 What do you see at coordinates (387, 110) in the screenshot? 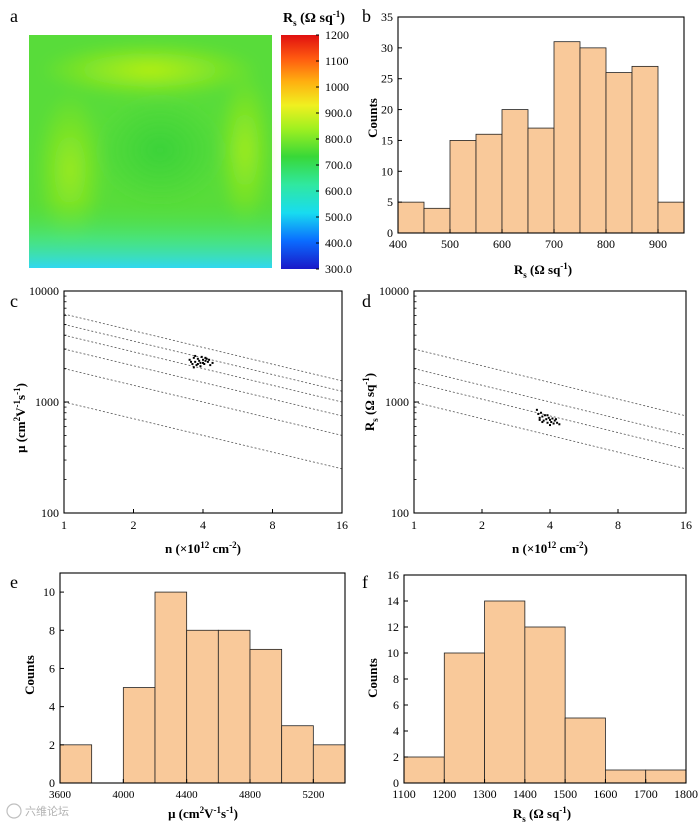
I see `y-tick-label: 20` at bounding box center [387, 110].